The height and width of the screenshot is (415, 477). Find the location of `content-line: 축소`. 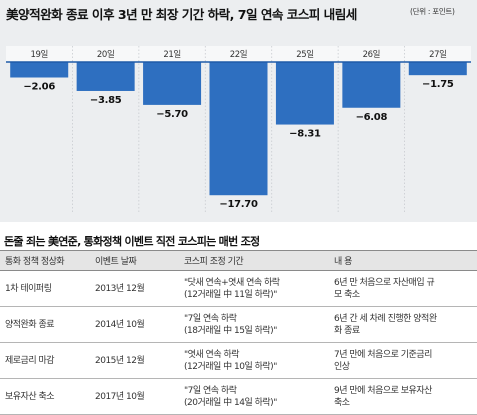

content-line: 축소 is located at coordinates (342, 402).